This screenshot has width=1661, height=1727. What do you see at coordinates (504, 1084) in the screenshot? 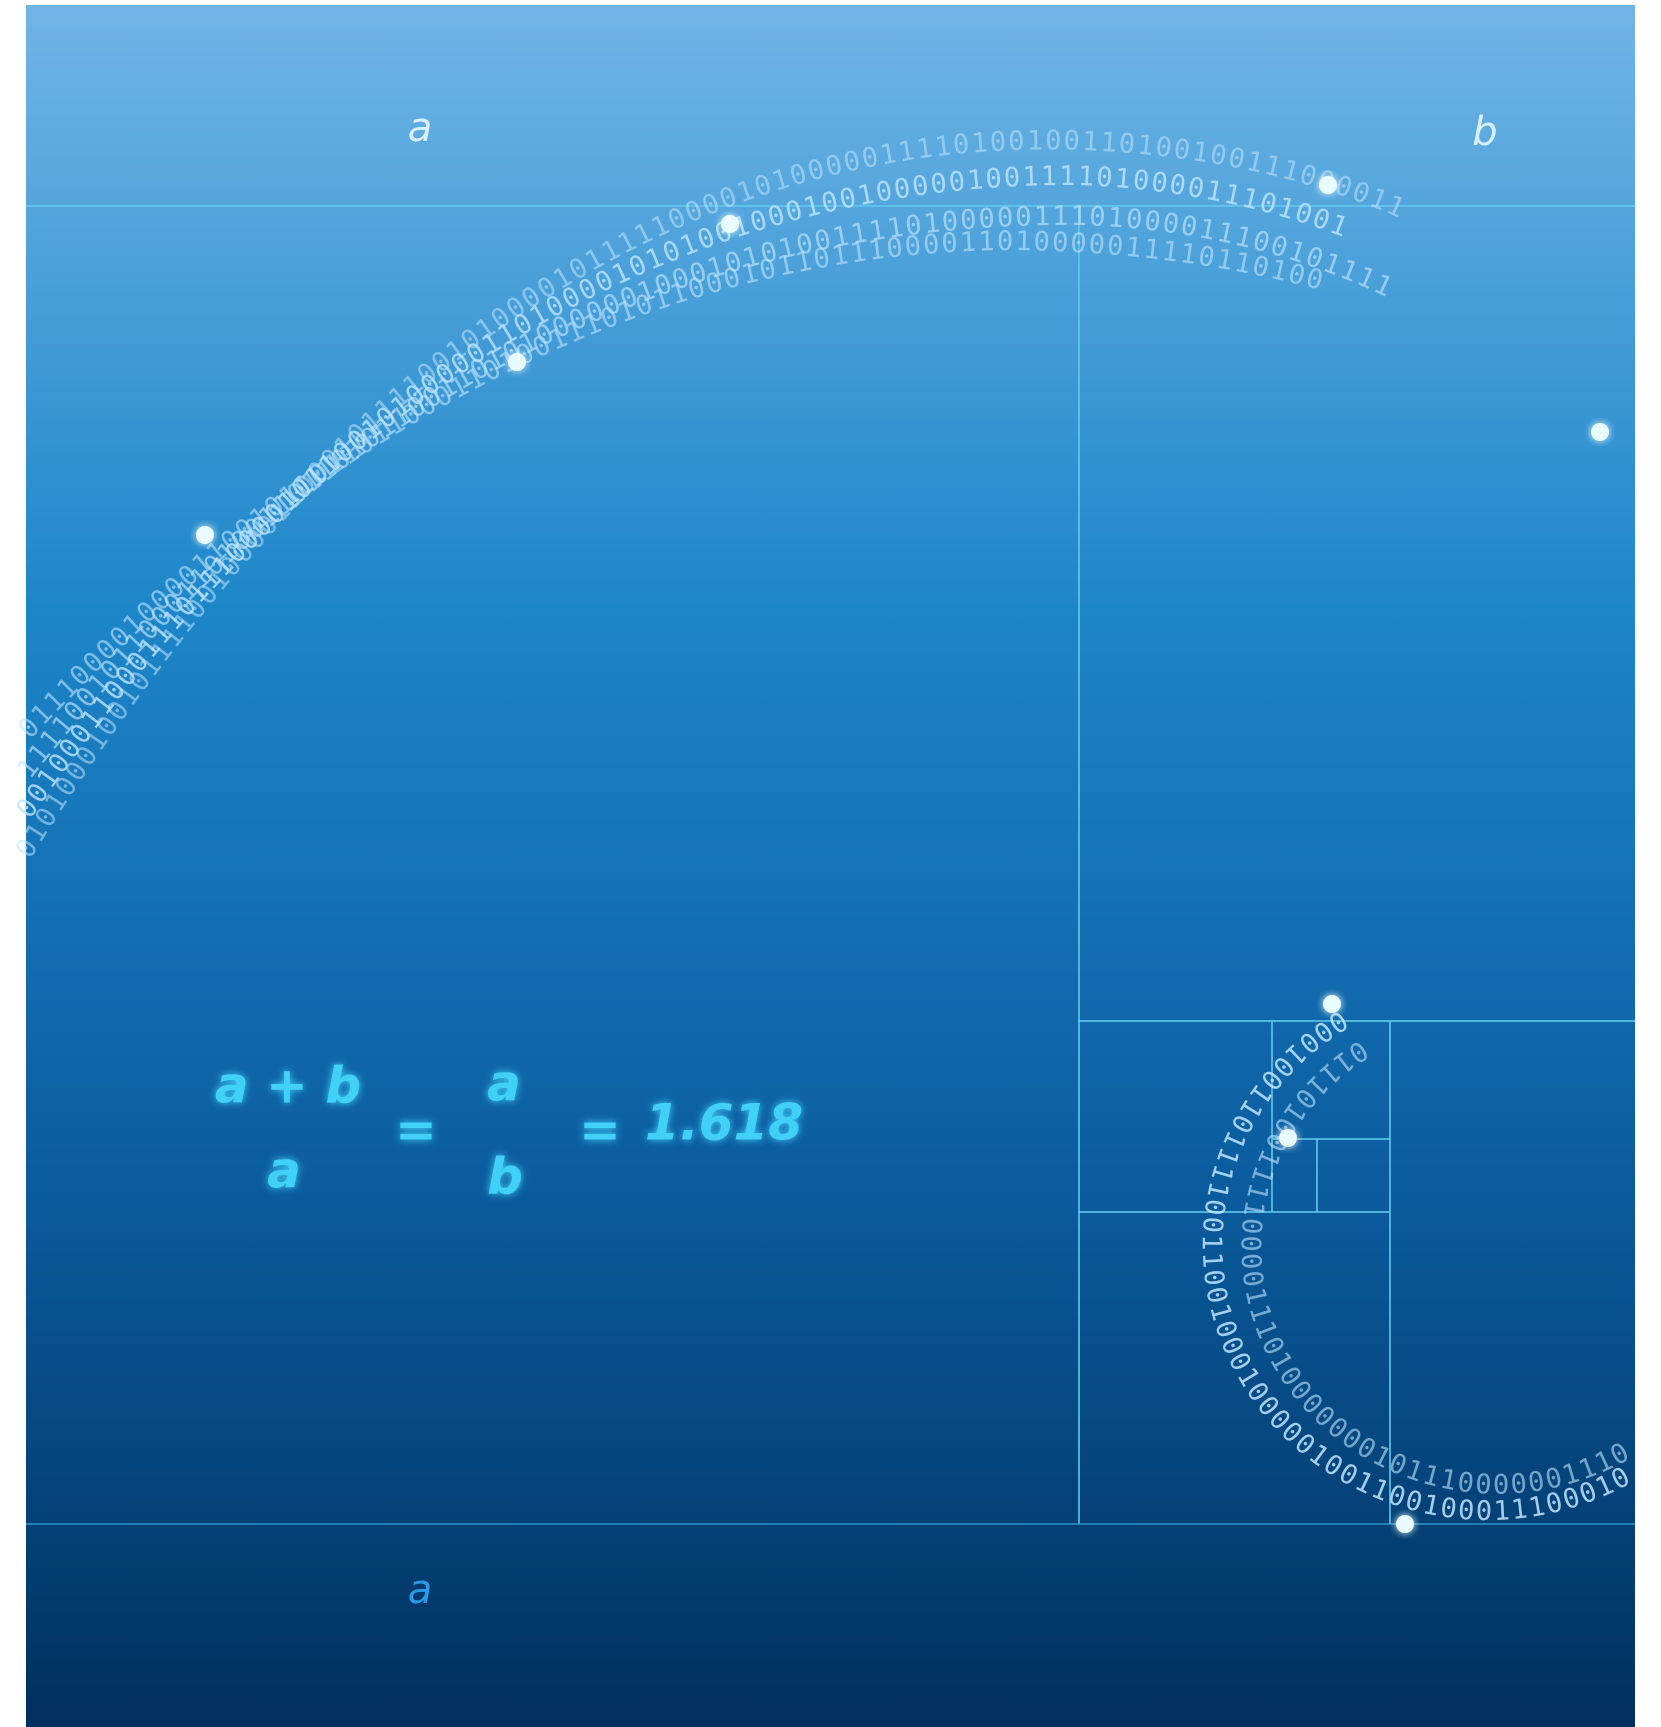
I see `numerator: a` at bounding box center [504, 1084].